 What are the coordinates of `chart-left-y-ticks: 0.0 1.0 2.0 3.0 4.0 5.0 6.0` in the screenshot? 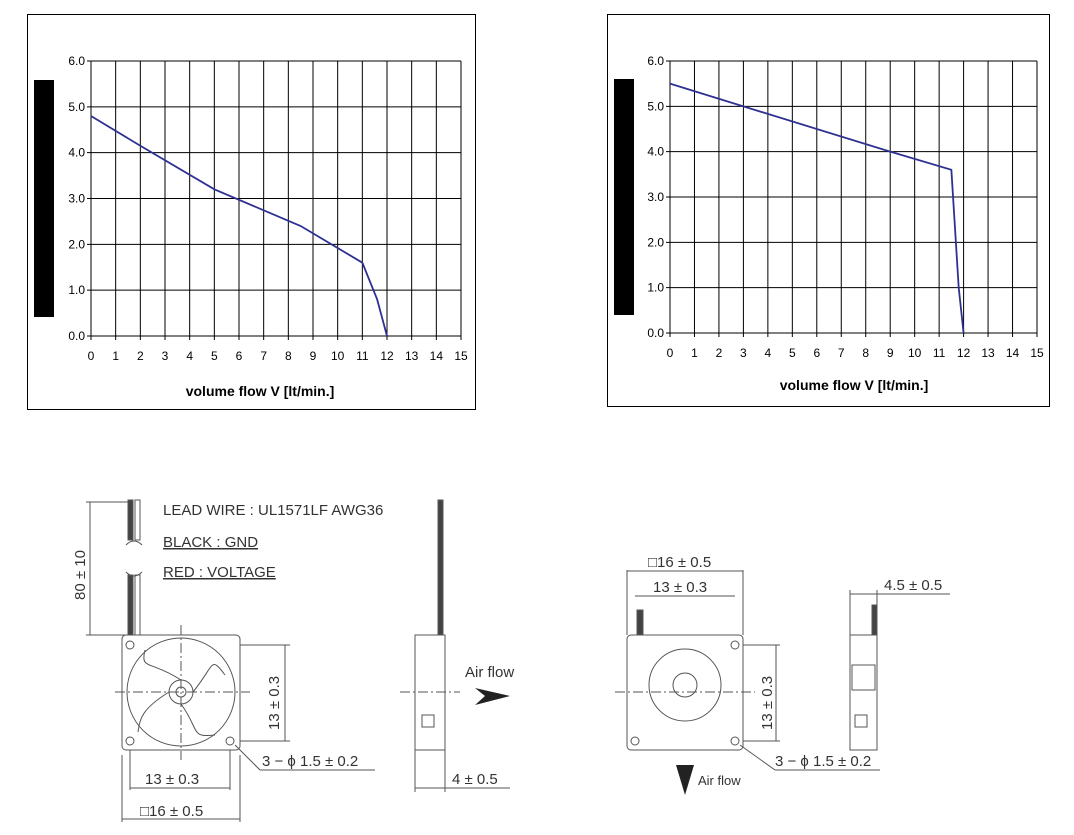 It's located at (76, 198).